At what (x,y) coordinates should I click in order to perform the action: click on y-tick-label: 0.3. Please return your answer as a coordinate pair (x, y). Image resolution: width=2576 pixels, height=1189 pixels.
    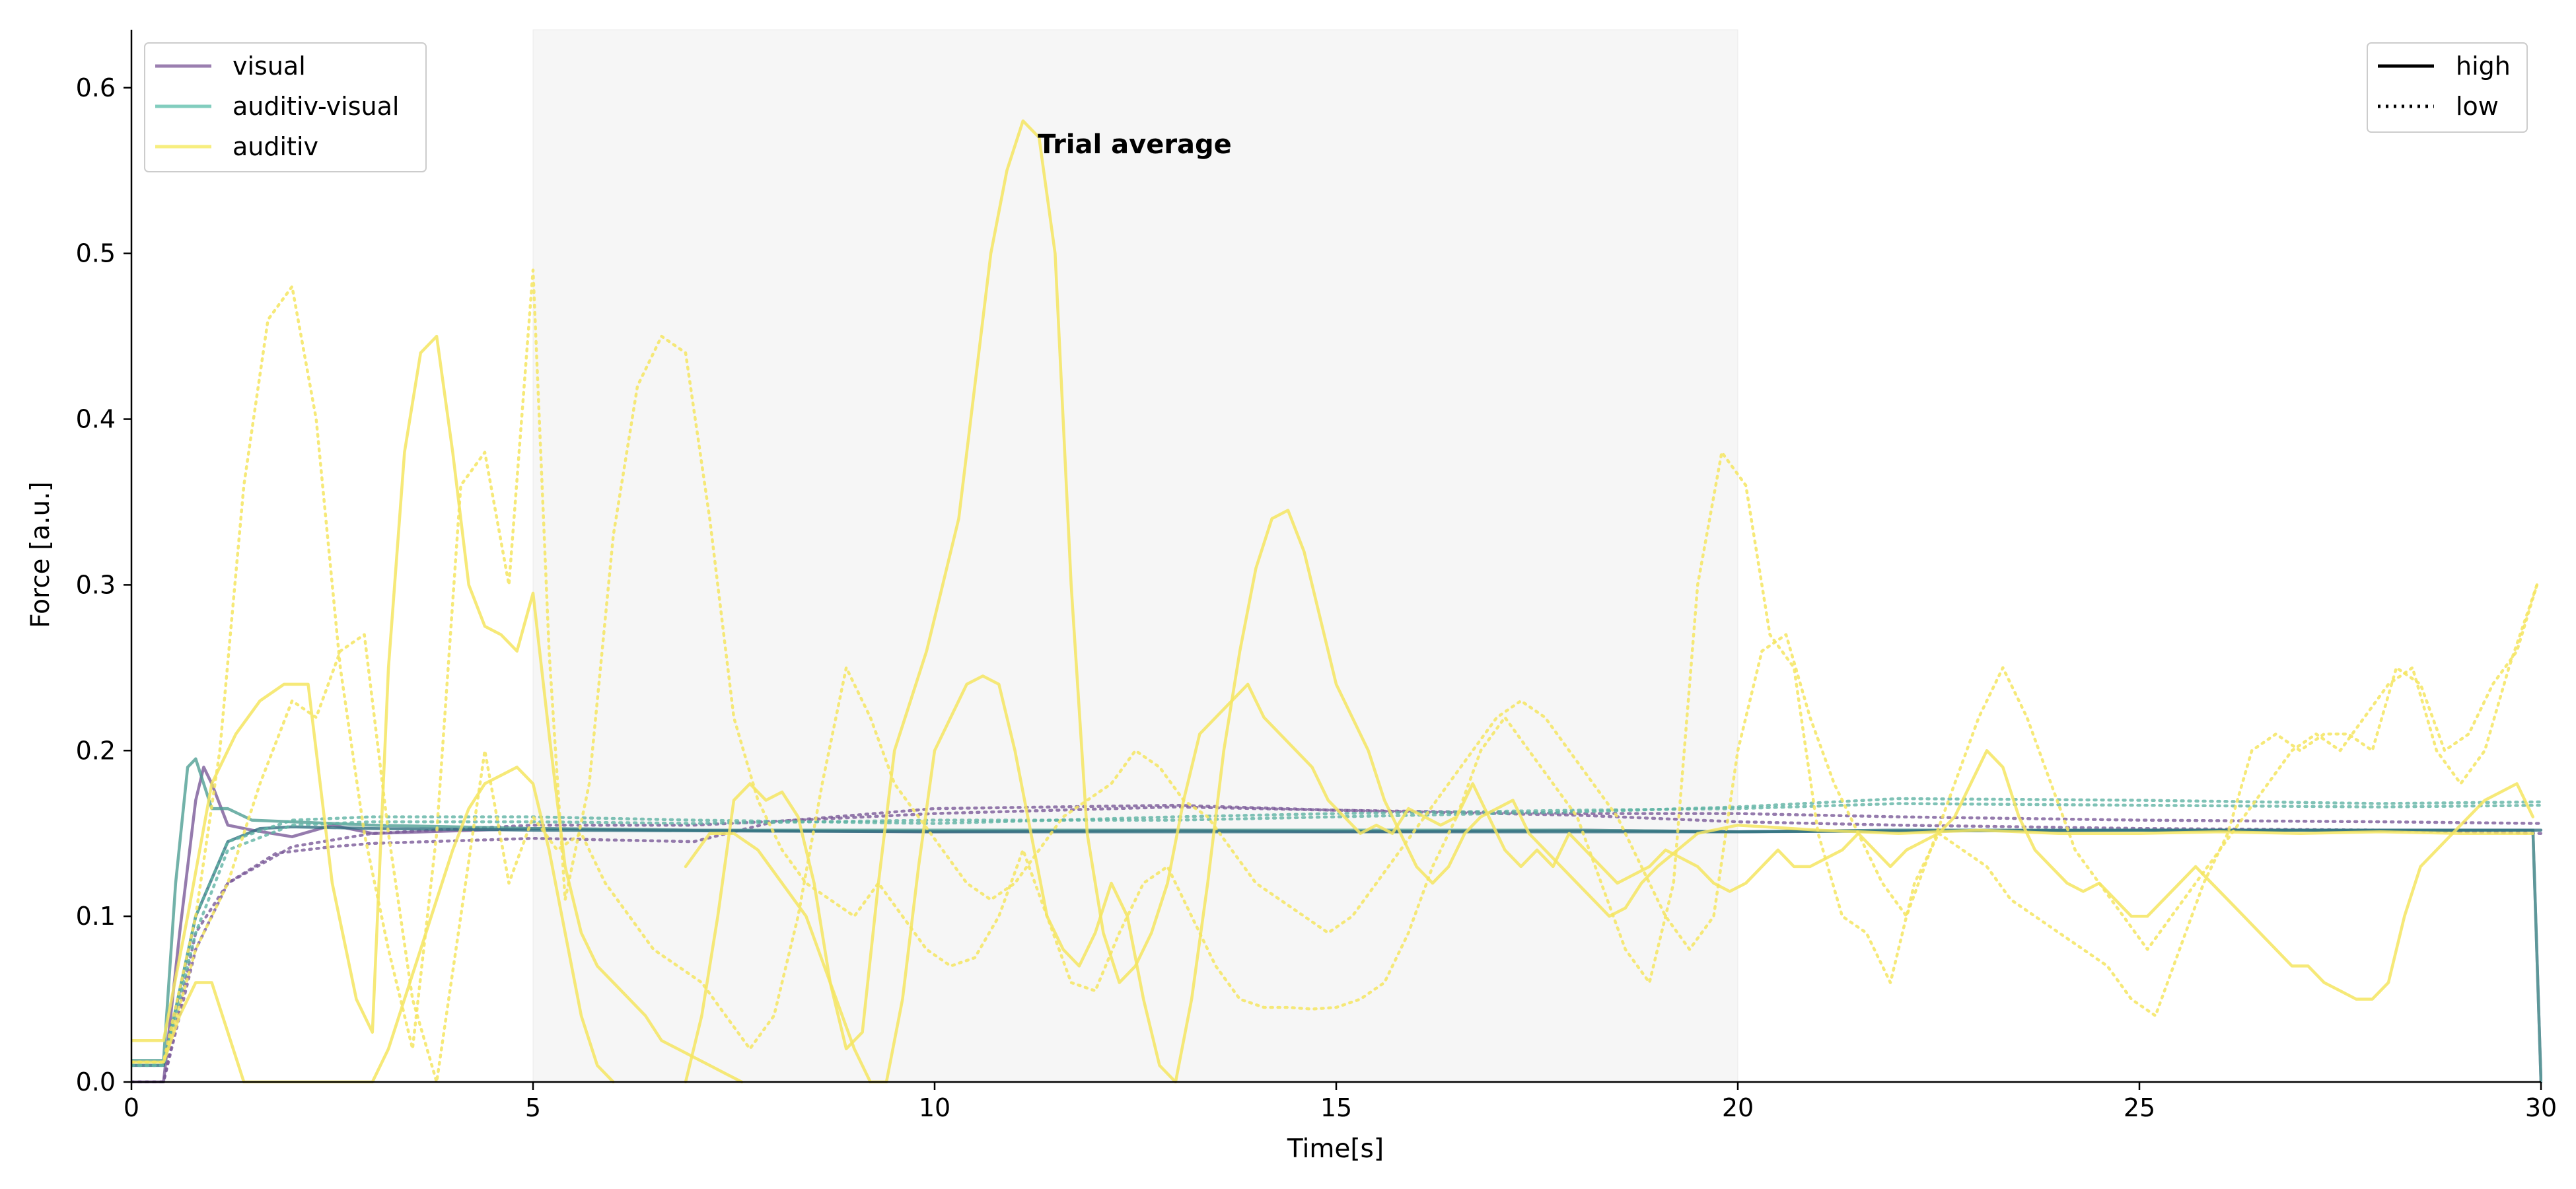
    Looking at the image, I should click on (96, 584).